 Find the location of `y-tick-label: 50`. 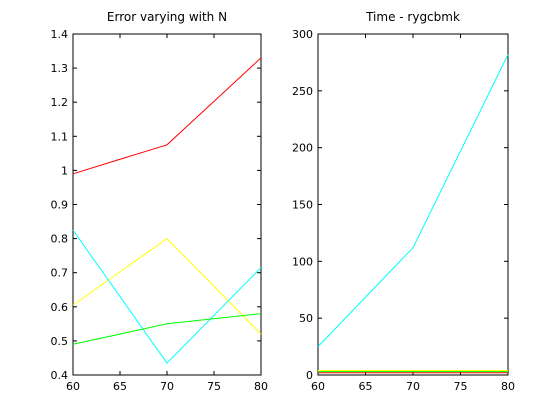

y-tick-label: 50 is located at coordinates (306, 318).